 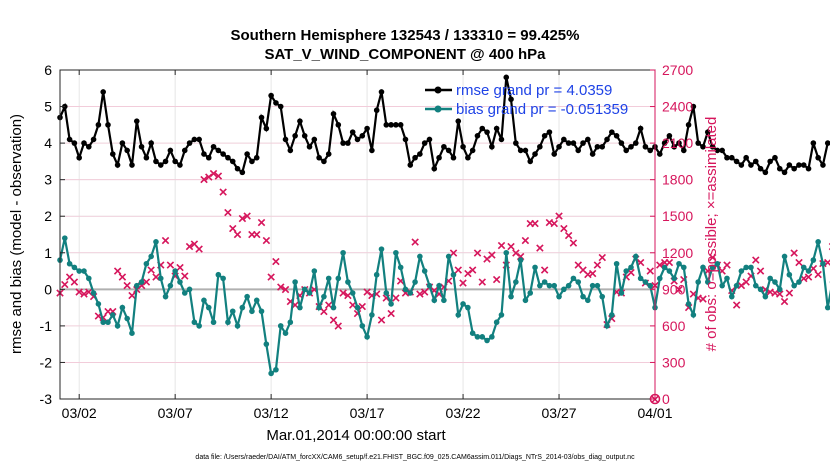 What do you see at coordinates (405, 54) in the screenshot?
I see `chart-title-line2: SAT_V_WIND_COMPONENT @ 400 hPa` at bounding box center [405, 54].